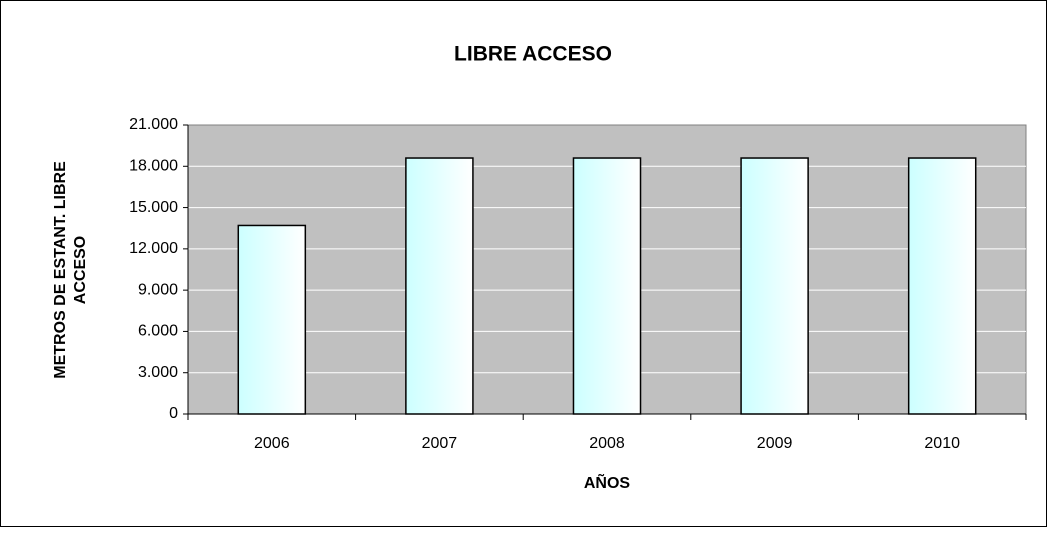 The image size is (1048, 533). Describe the element at coordinates (942, 443) in the screenshot. I see `x-tick-label: 2010` at that location.